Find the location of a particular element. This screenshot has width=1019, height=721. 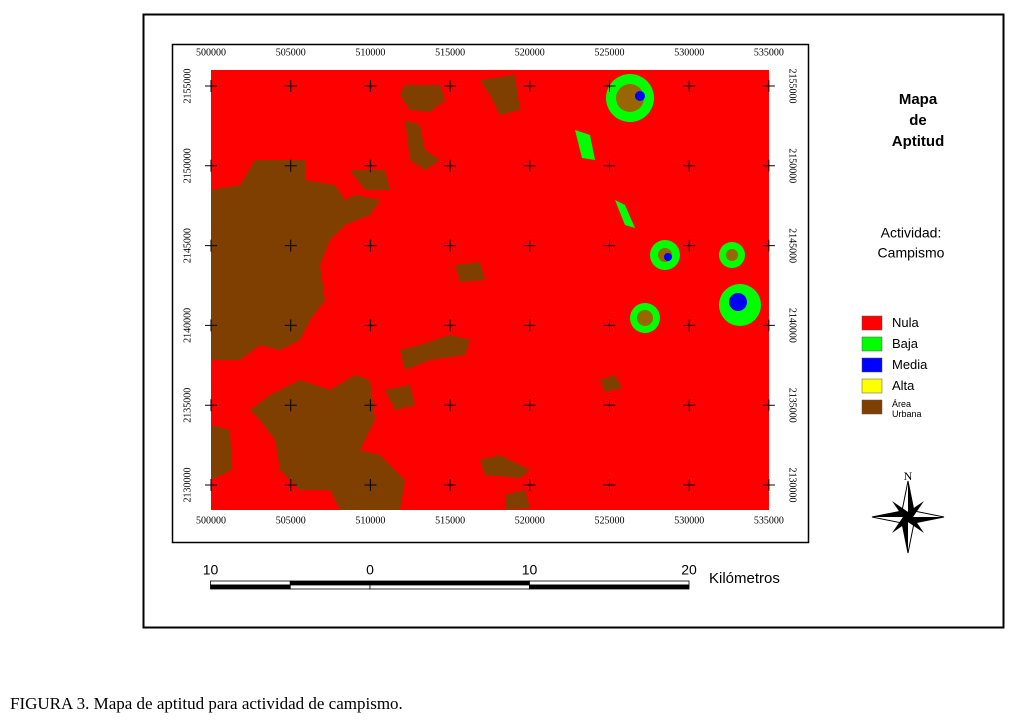

y-tick-label: 2145000 is located at coordinates (187, 245).